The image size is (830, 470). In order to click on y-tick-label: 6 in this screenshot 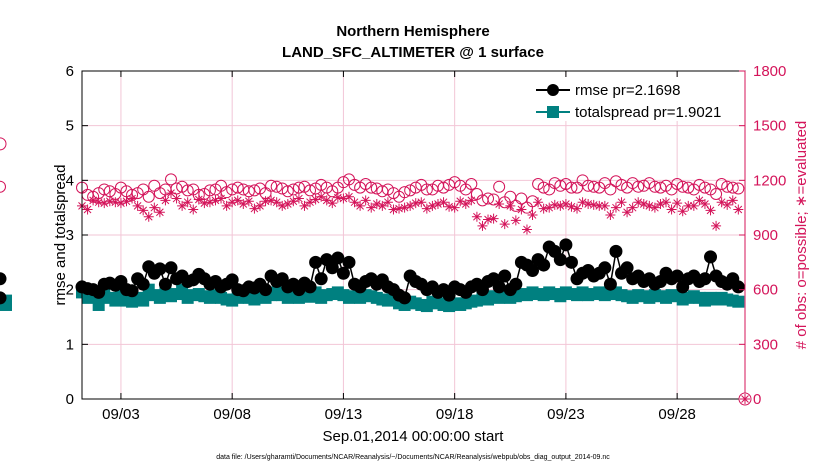, I will do `click(70, 71)`.